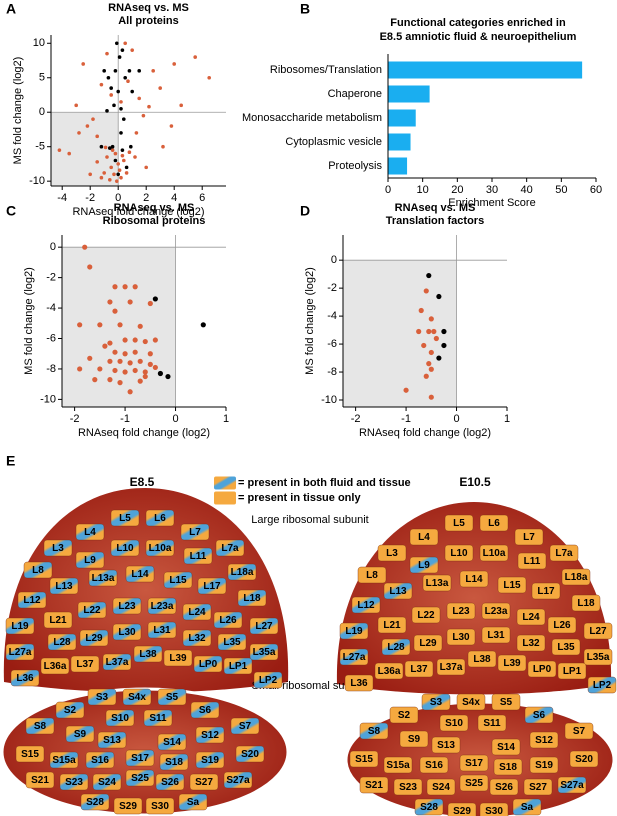 The image size is (617, 816). What do you see at coordinates (329, 400) in the screenshot?
I see `y-tick-label: -10` at bounding box center [329, 400].